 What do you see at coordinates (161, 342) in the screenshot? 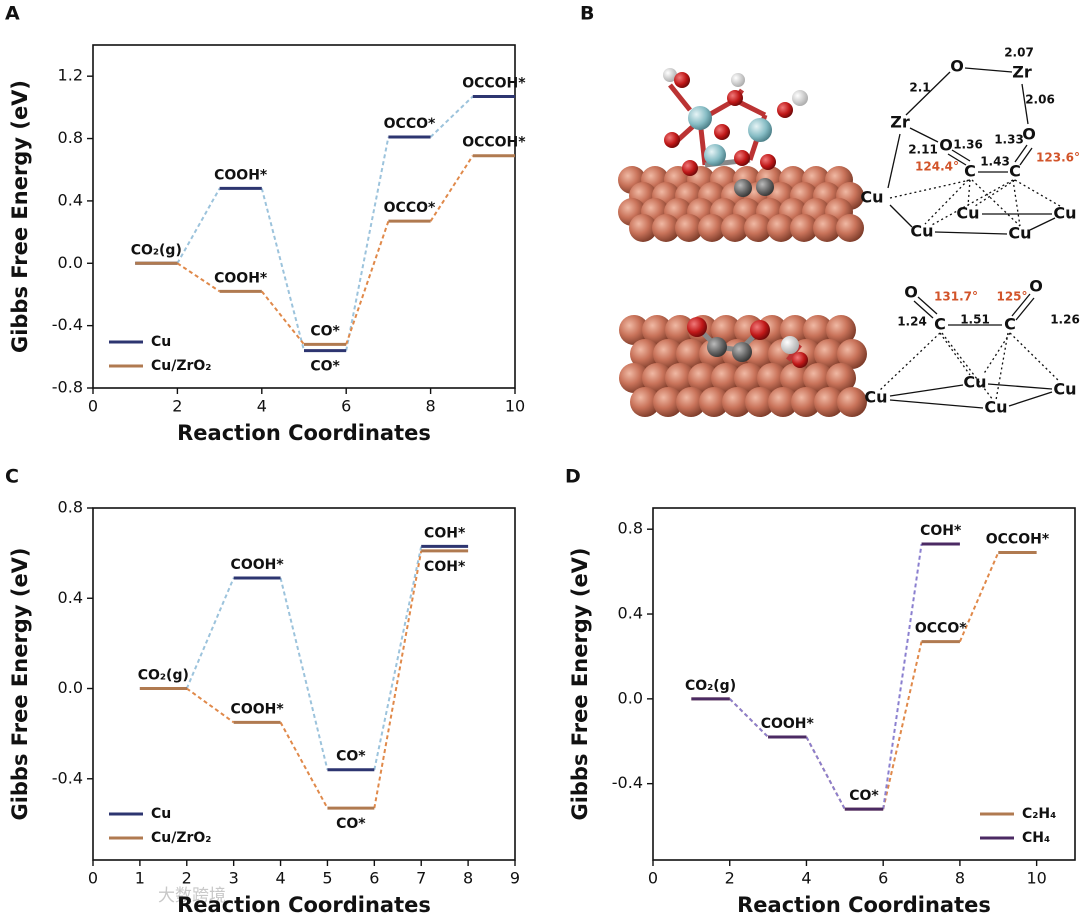
I see `legend-label: Cu` at bounding box center [161, 342].